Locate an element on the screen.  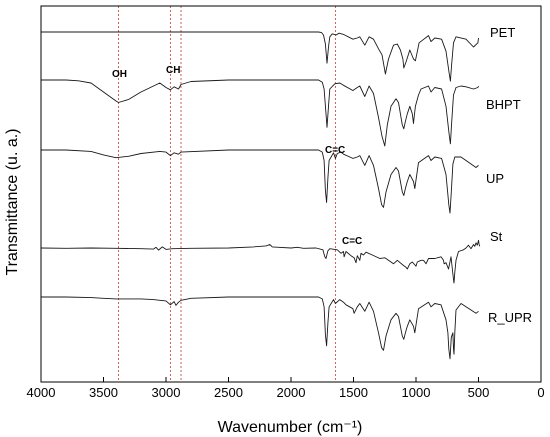
x-tick-label: 3000 is located at coordinates (166, 392).